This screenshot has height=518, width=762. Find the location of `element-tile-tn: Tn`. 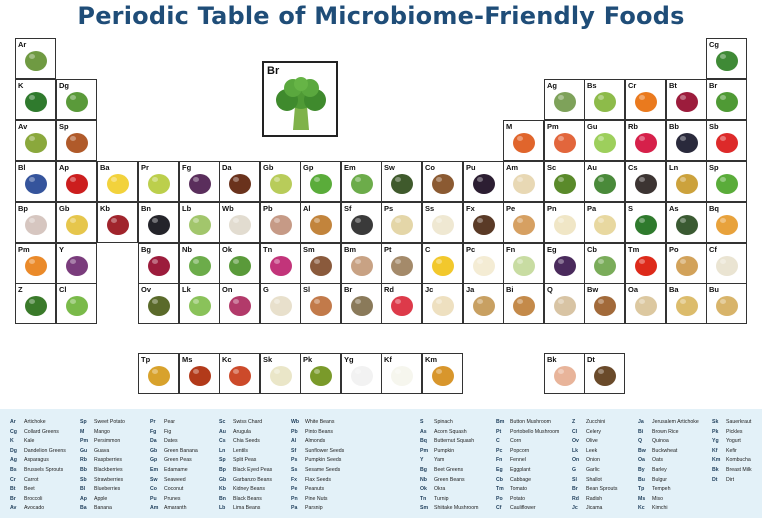

element-tile-tn: Tn is located at coordinates (280, 263).